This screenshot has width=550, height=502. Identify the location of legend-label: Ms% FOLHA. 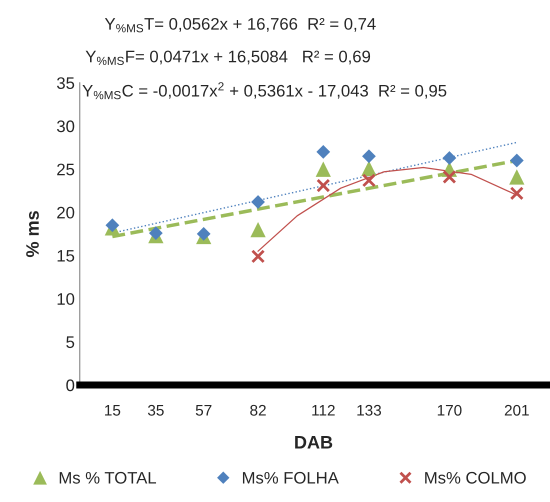
(290, 478).